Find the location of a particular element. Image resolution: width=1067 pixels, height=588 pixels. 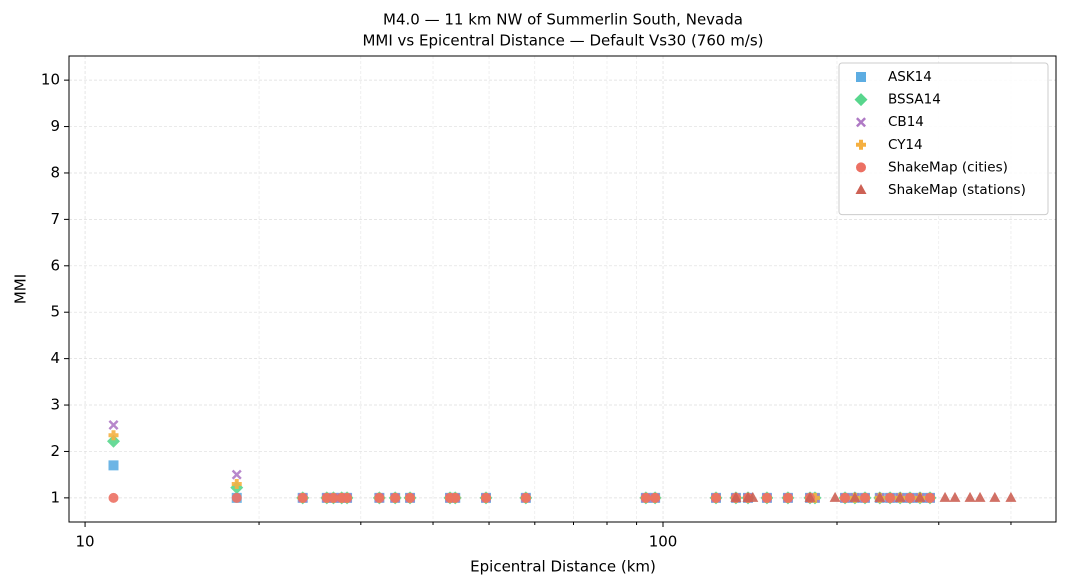

x-tick-label: 100 is located at coordinates (663, 542).